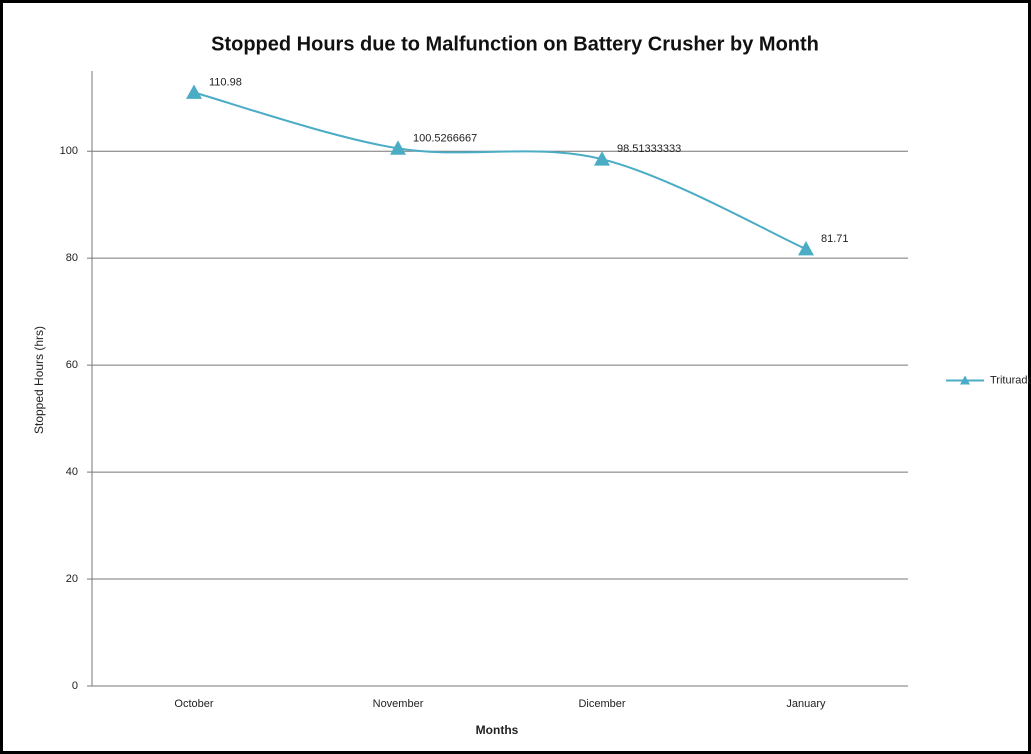 The width and height of the screenshot is (1031, 754). Describe the element at coordinates (835, 239) in the screenshot. I see `data-label: 81.71` at that location.